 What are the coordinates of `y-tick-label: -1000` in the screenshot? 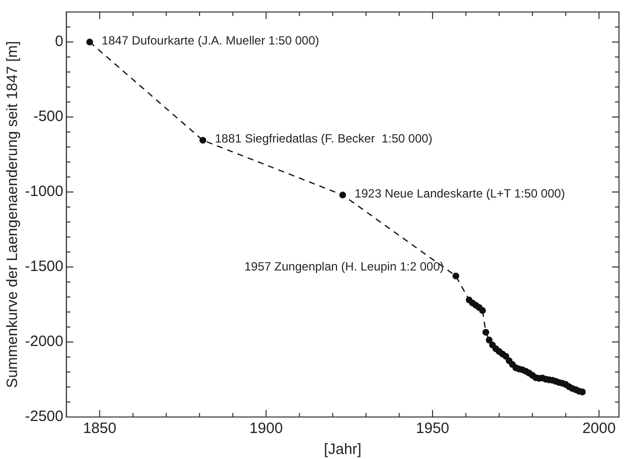 It's located at (44, 191).